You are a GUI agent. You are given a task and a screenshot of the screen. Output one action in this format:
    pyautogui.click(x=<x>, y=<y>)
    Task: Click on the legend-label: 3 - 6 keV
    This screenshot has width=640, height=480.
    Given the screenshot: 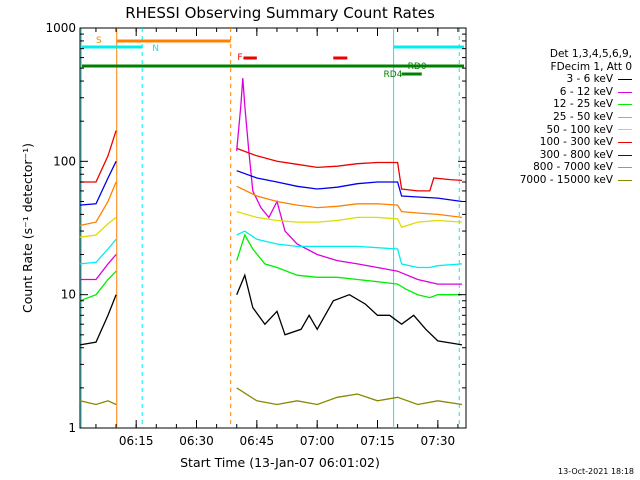 What is the action you would take?
    pyautogui.click(x=589, y=79)
    